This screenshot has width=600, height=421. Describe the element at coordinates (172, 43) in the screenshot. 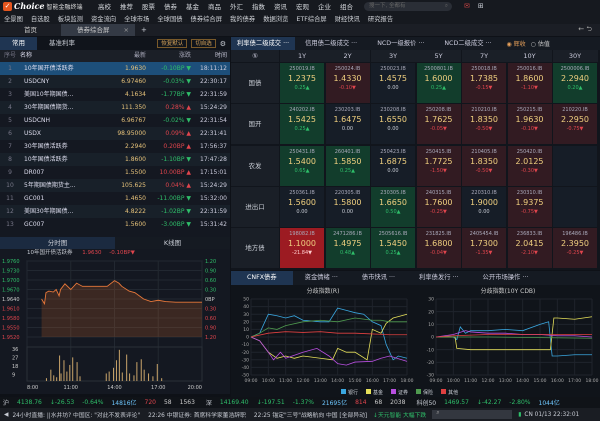

I see `restore-default-button: 恢复默认` at that location.